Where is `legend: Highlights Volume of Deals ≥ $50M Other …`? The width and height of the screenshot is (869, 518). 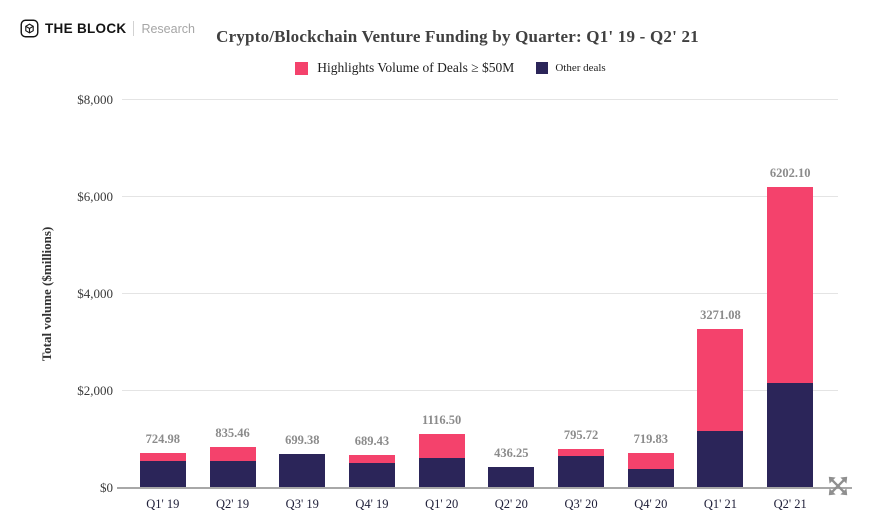
legend: Highlights Volume of Deals ≥ $50M Other … is located at coordinates (434, 68).